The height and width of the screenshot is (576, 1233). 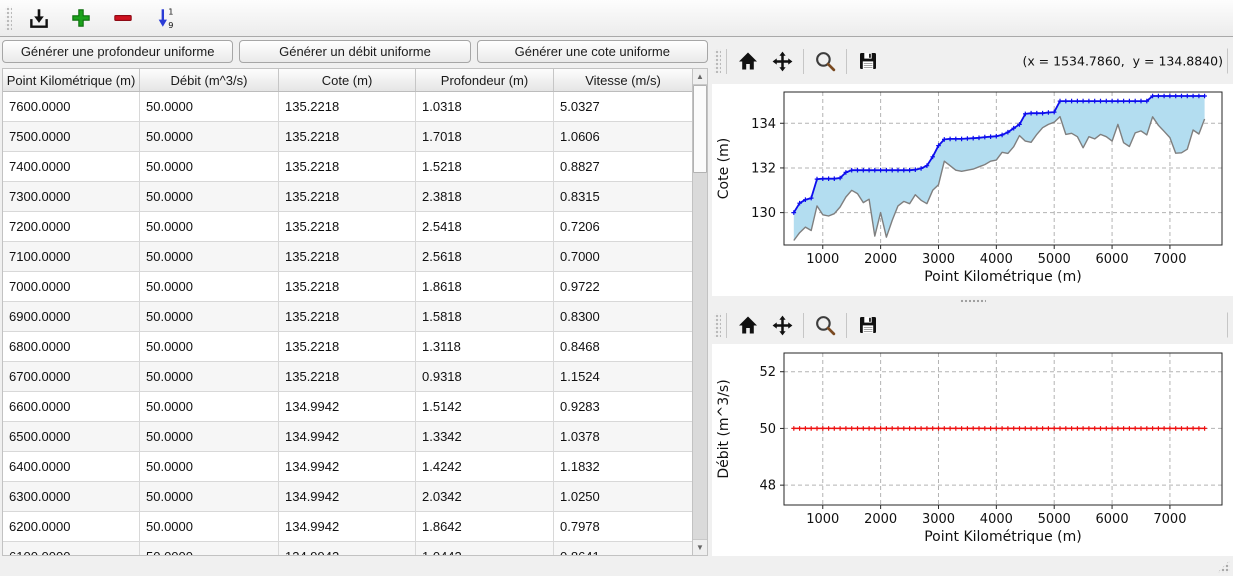 I want to click on remove-row-button, so click(x=123, y=18).